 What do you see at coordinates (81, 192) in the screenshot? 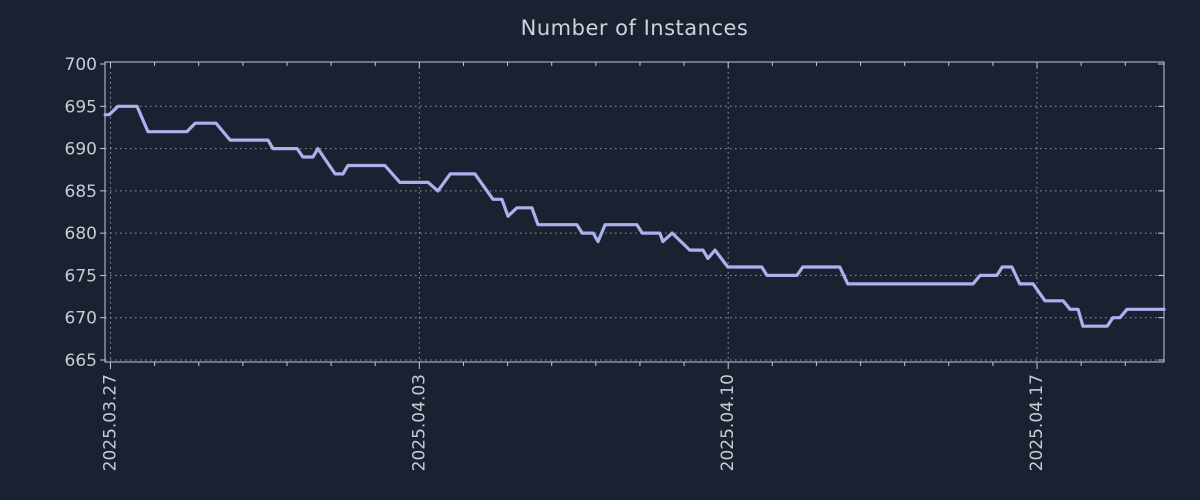
I see `y-tick-label: 685` at bounding box center [81, 192].